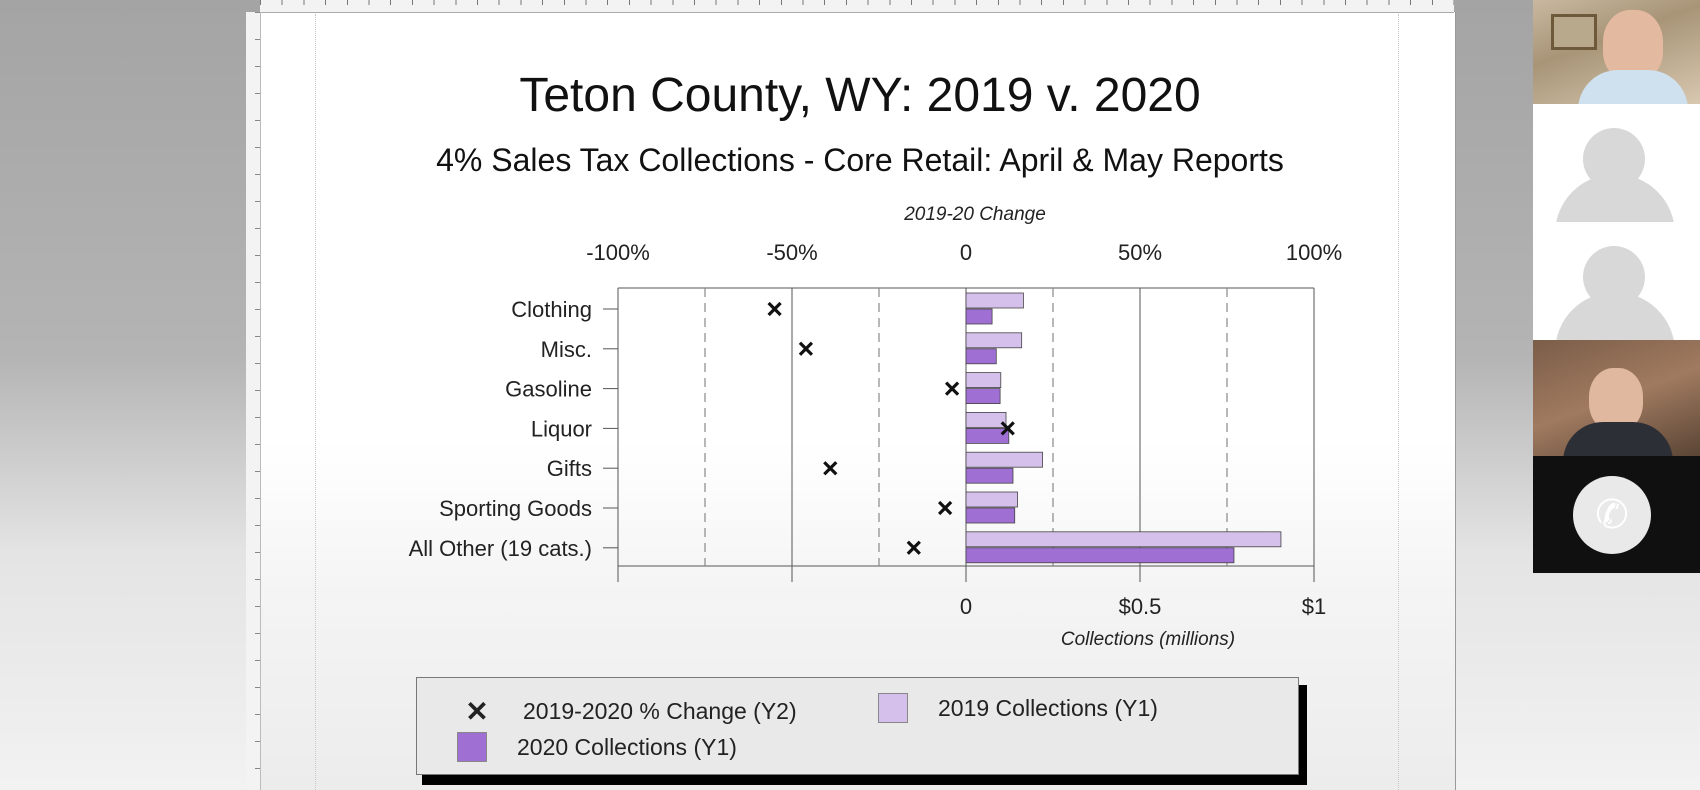  I want to click on right-margin-guide, so click(1398, 402).